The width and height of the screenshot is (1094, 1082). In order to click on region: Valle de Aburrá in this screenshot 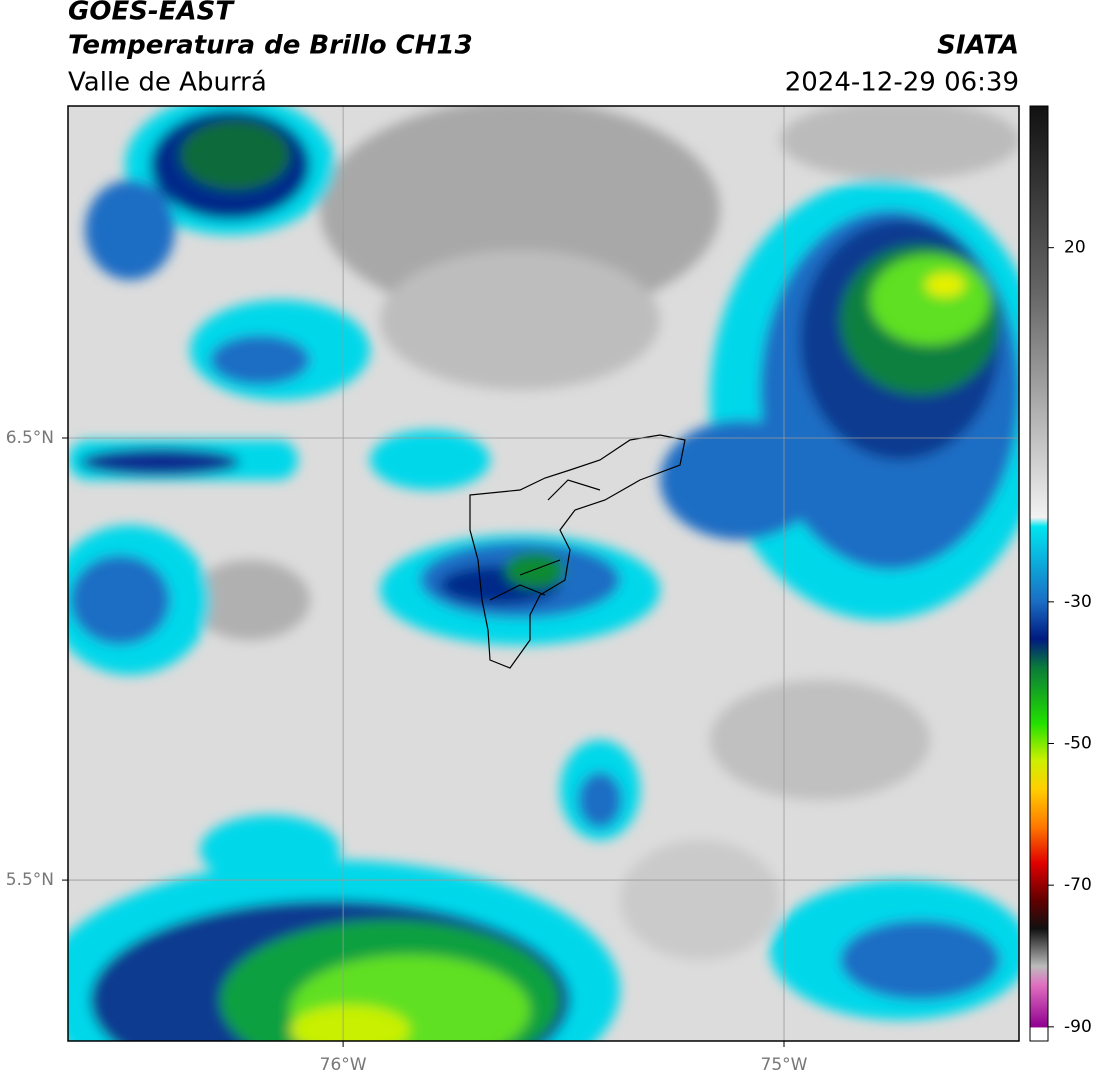, I will do `click(167, 83)`.